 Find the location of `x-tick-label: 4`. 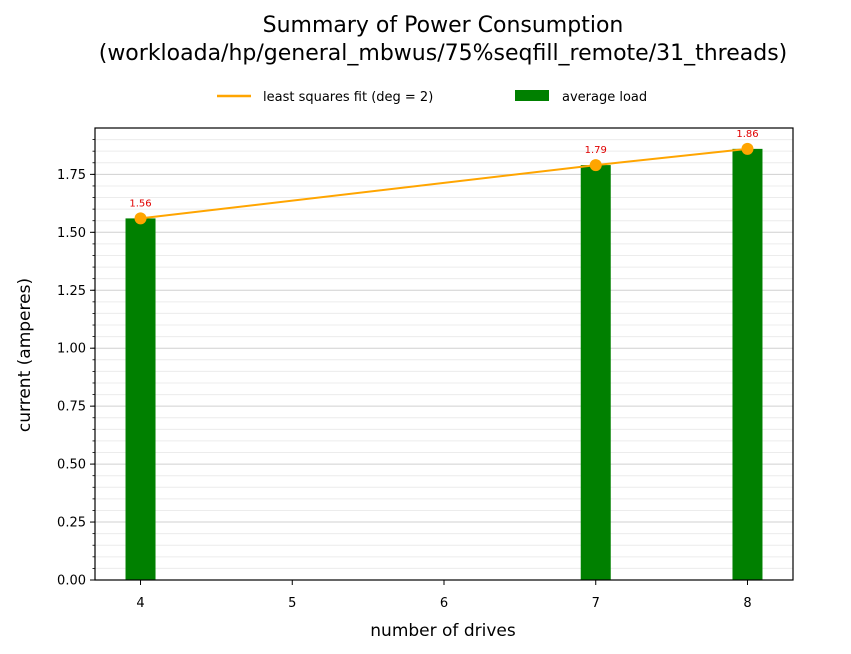

x-tick-label: 4 is located at coordinates (140, 603).